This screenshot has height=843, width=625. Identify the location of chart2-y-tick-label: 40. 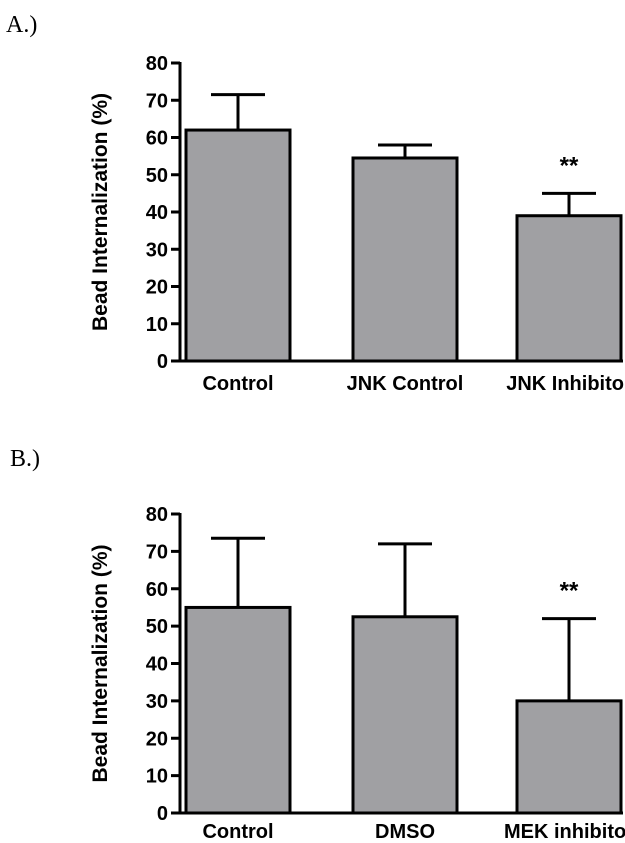
(157, 665).